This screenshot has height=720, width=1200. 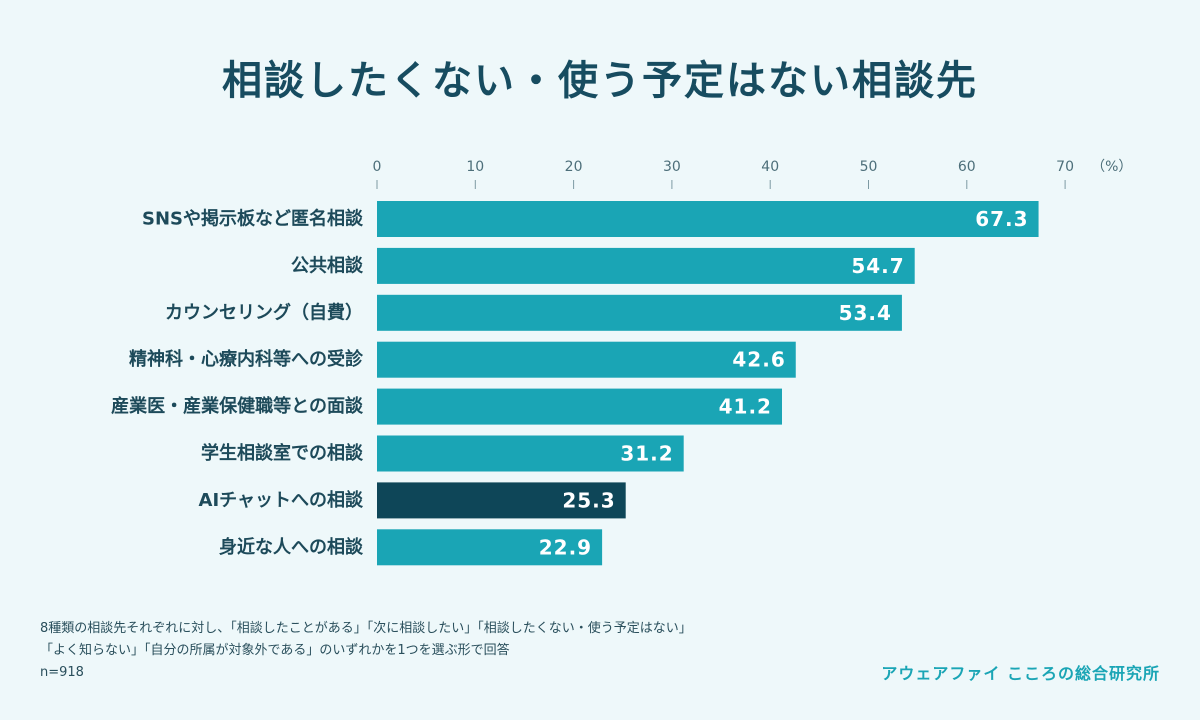 I want to click on category-label: 学生相談室での相談, so click(x=282, y=453).